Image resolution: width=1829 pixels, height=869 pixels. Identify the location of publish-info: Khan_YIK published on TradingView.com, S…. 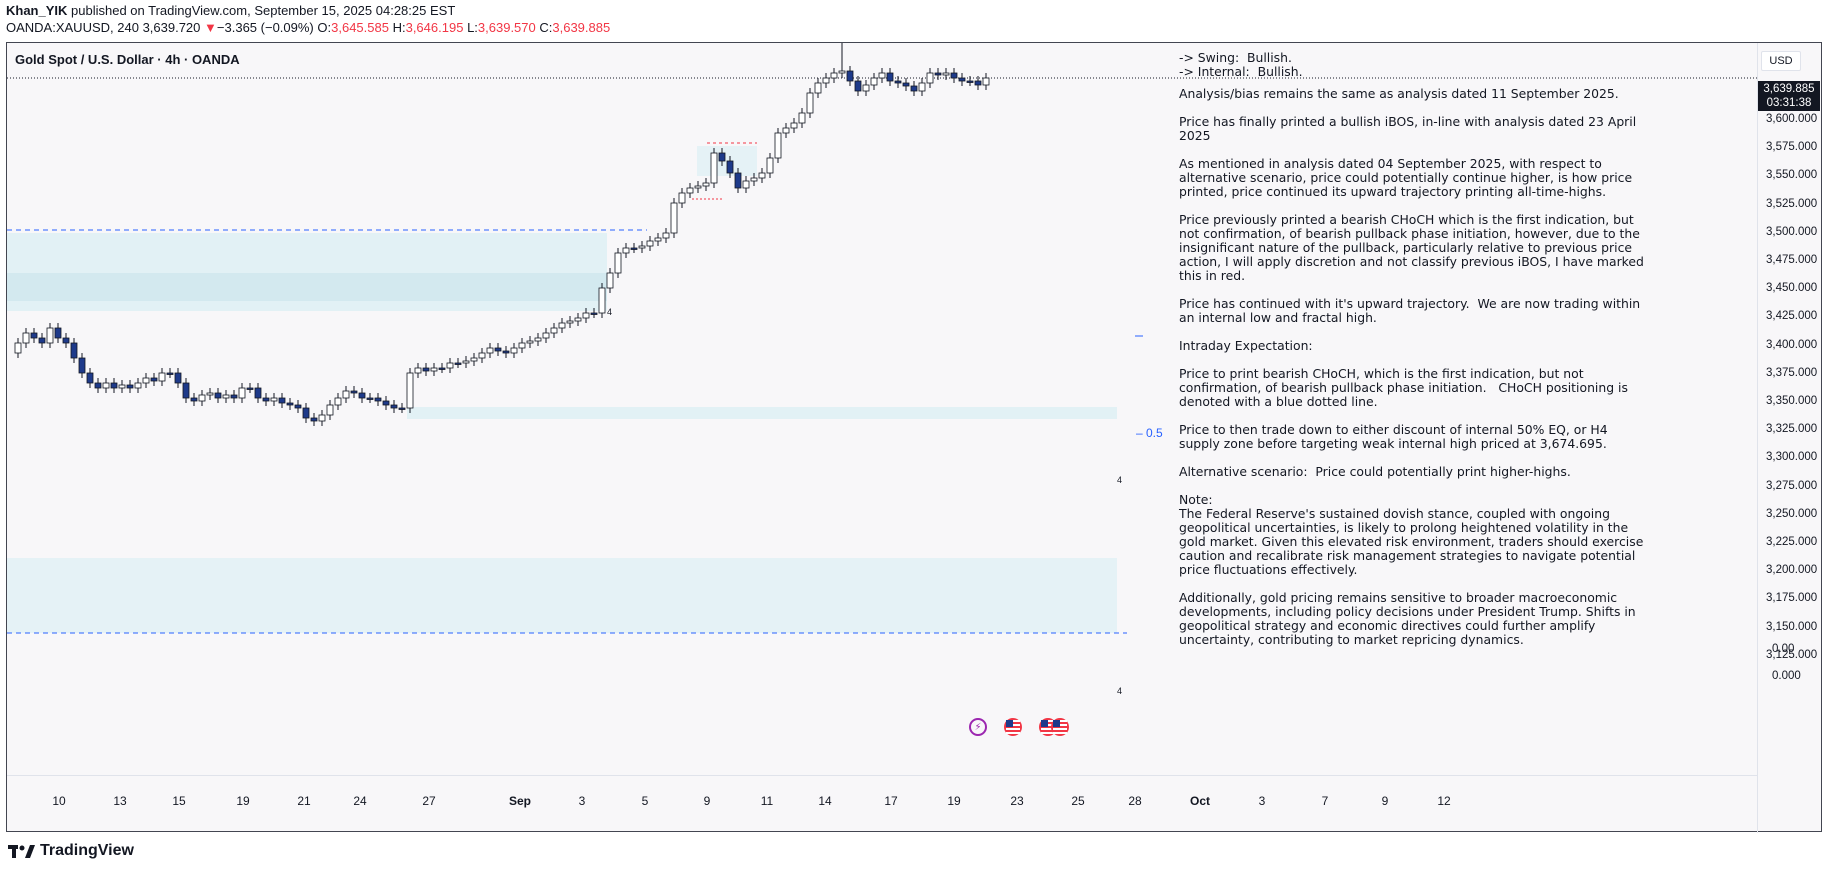
(230, 11).